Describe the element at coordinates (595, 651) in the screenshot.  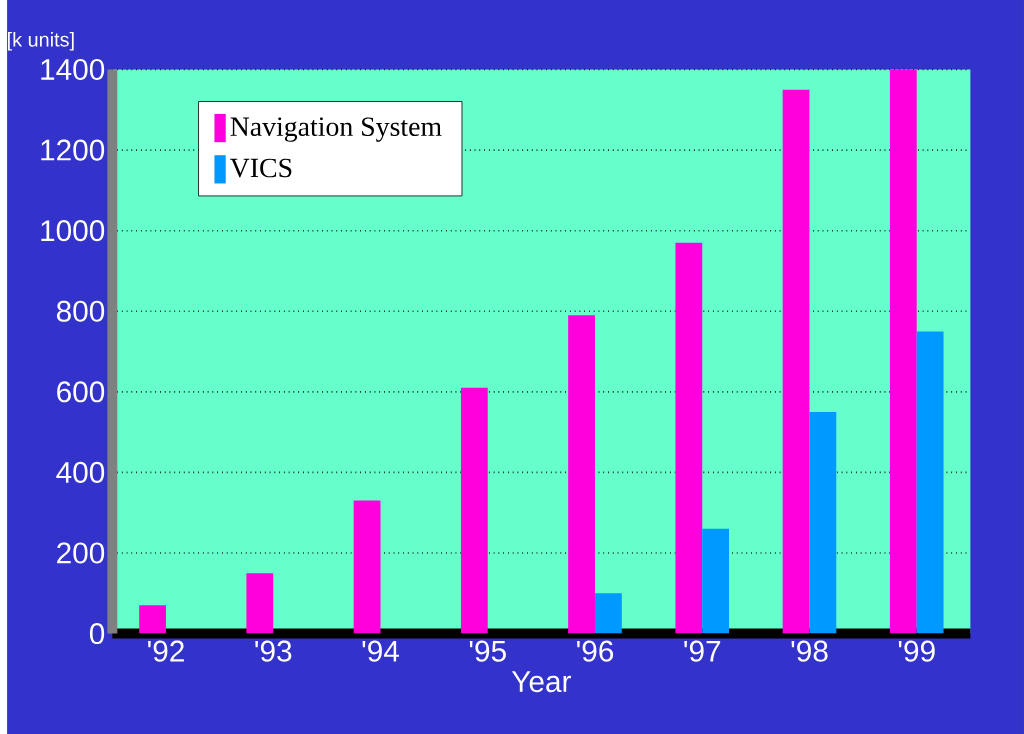
I see `x-tick-label: '96` at that location.